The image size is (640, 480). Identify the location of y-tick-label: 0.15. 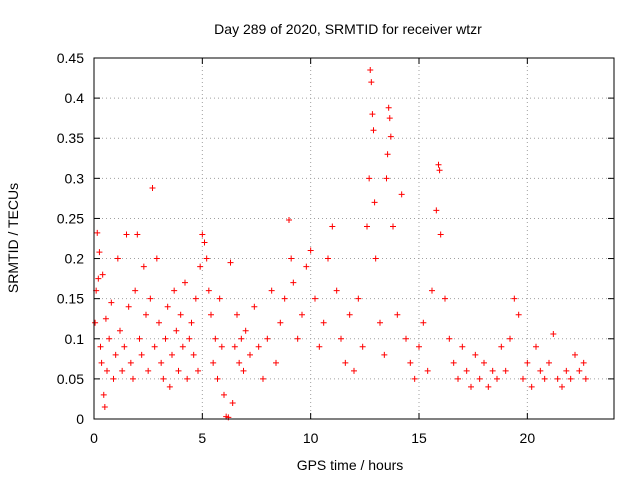
(70, 299).